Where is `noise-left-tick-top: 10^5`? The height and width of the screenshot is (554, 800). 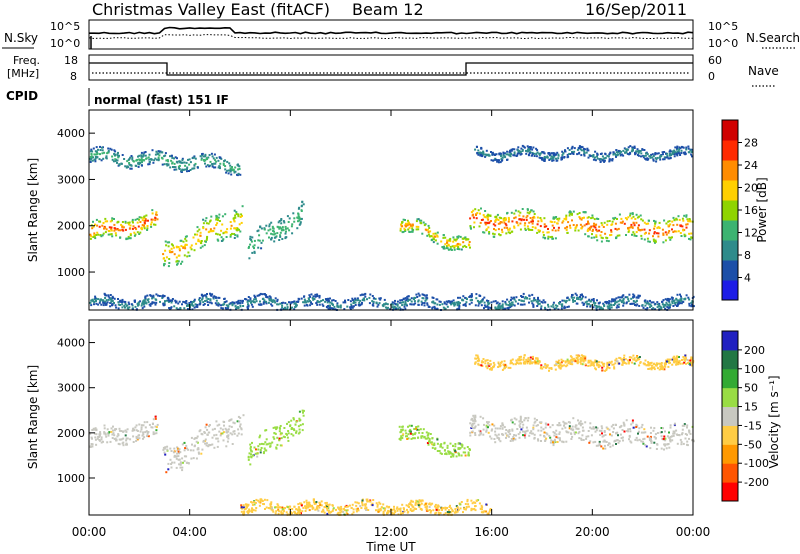 noise-left-tick-top: 10^5 is located at coordinates (65, 26).